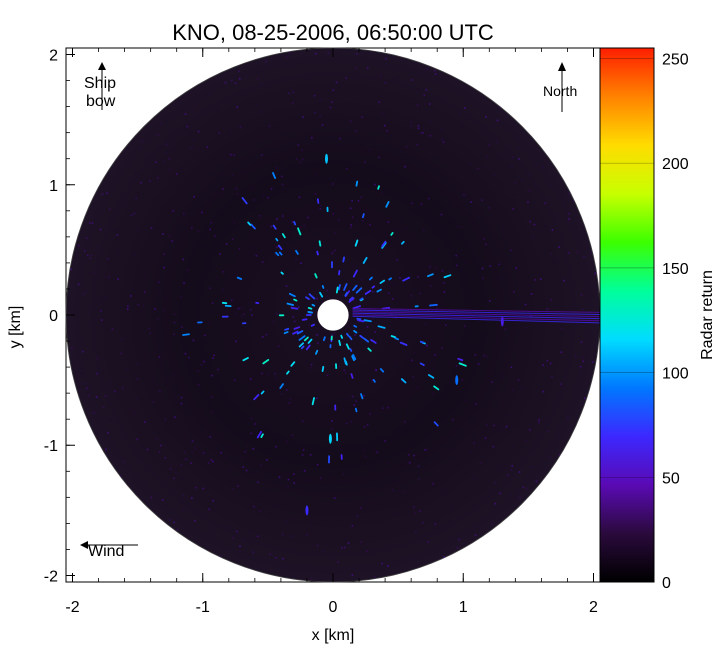  What do you see at coordinates (51, 576) in the screenshot?
I see `y-tick-label: -2` at bounding box center [51, 576].